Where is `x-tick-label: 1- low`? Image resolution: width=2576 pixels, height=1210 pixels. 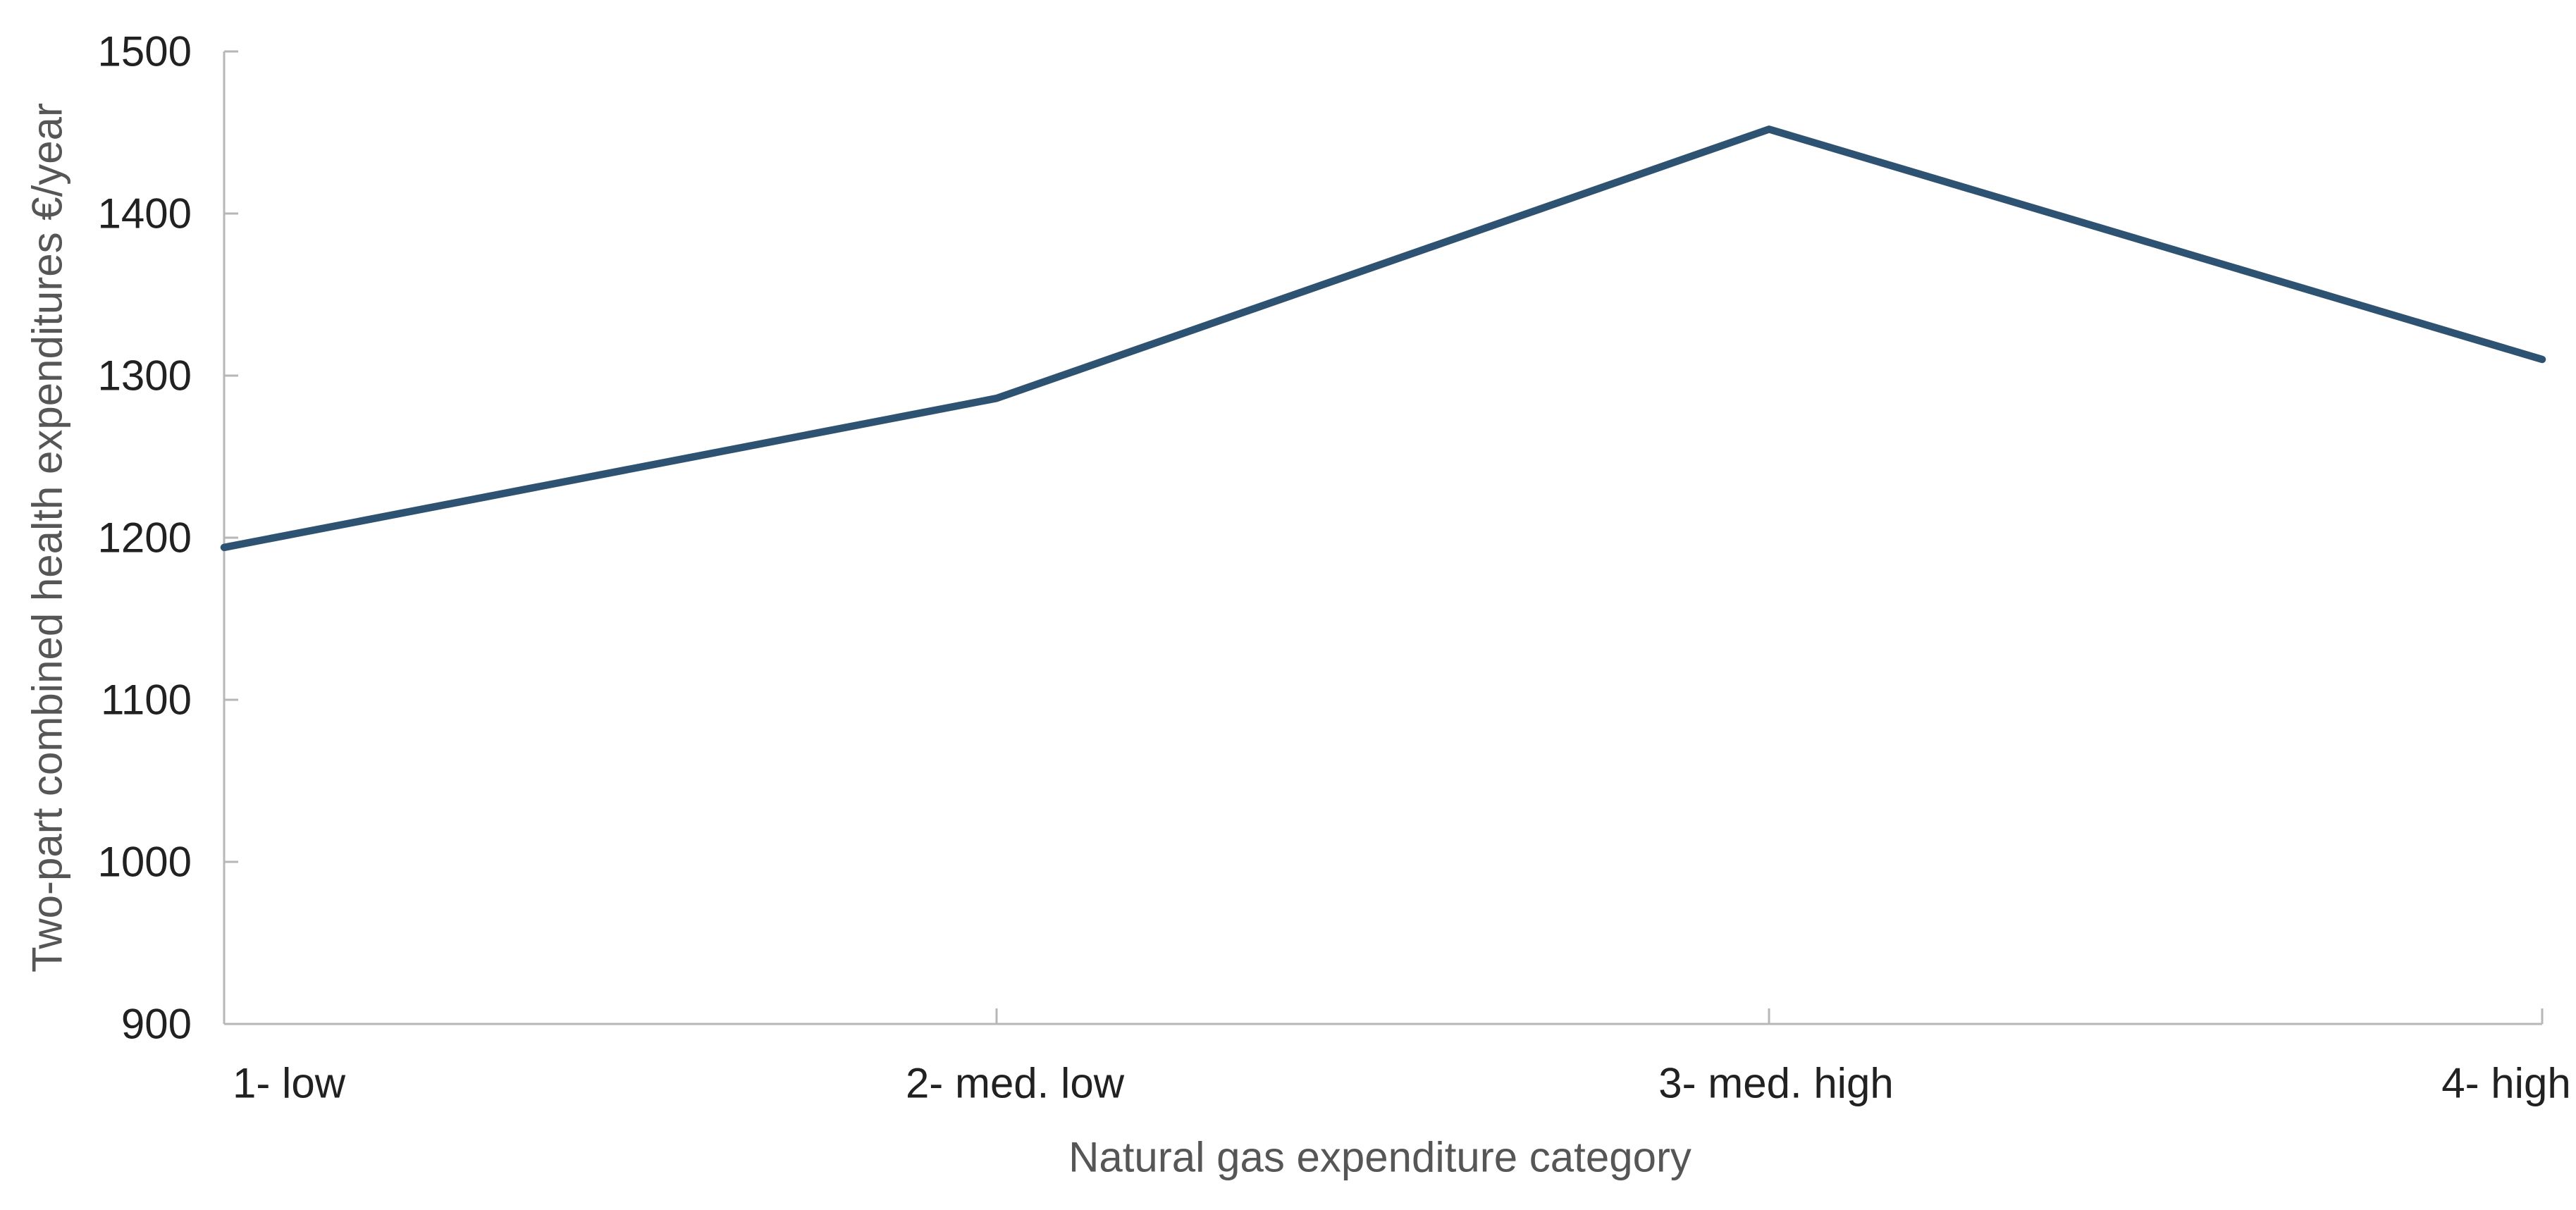
x-tick-label: 1- low is located at coordinates (289, 1083).